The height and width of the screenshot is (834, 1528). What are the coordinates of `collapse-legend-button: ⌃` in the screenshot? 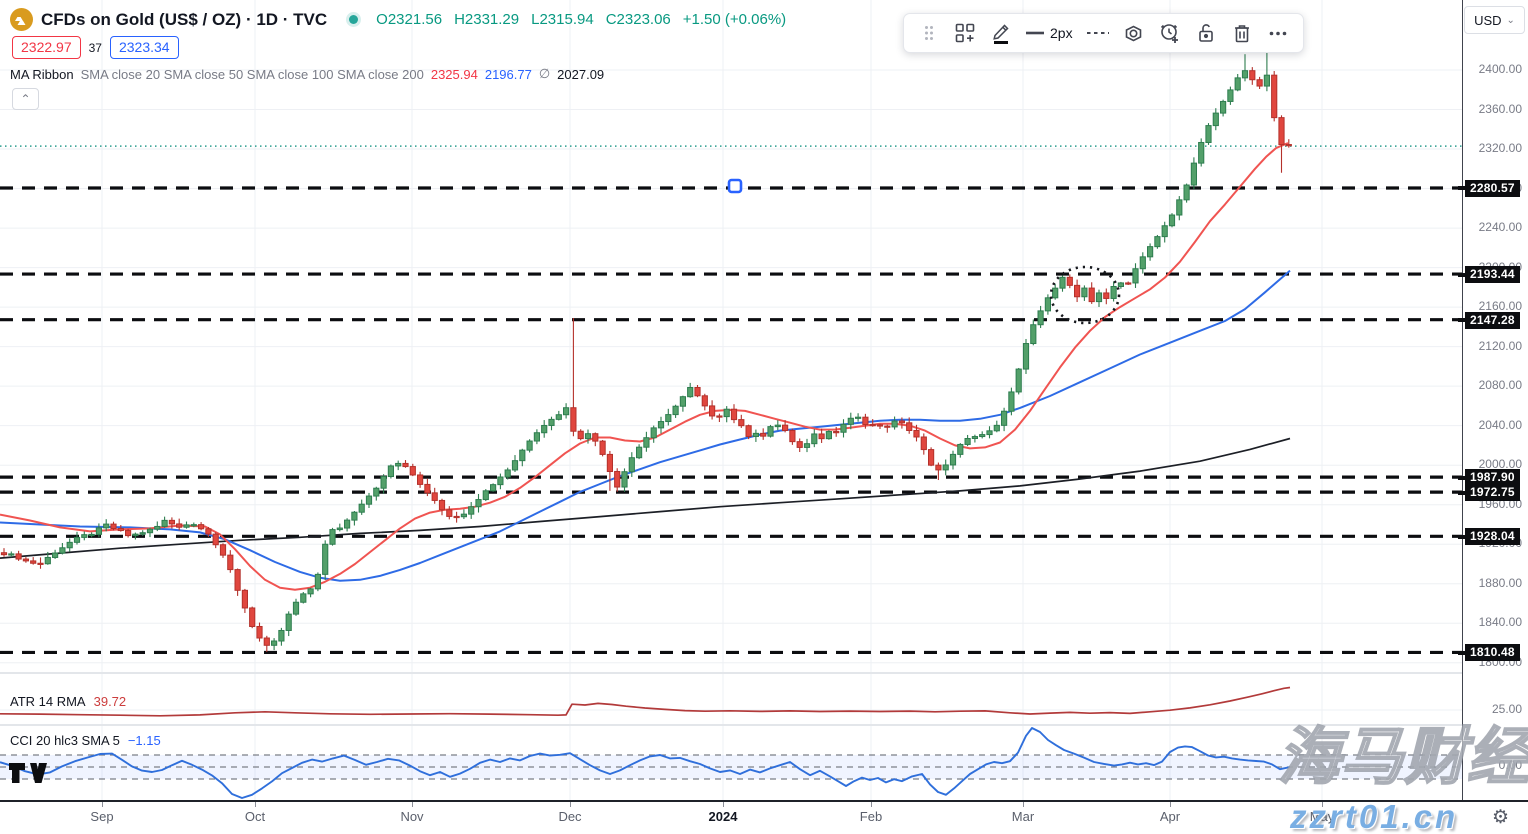 It's located at (25, 99).